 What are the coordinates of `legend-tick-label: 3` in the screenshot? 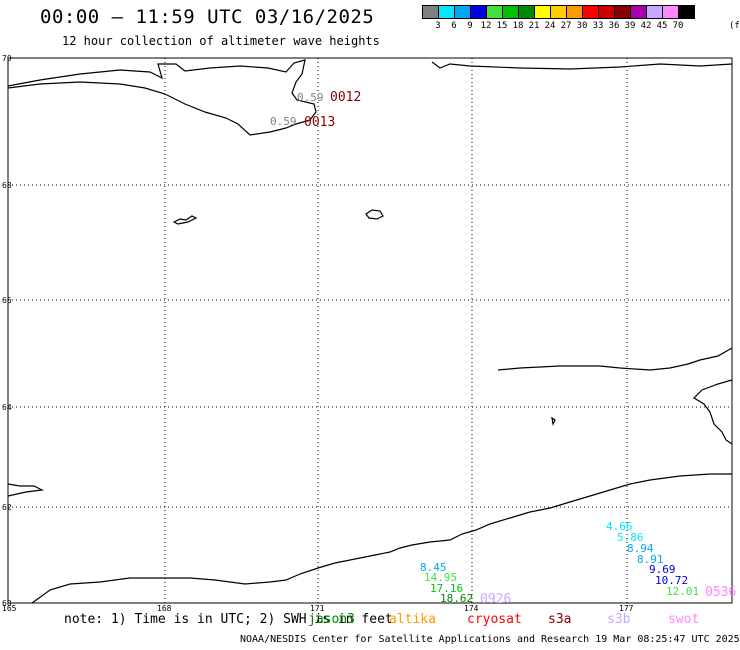 It's located at (438, 26).